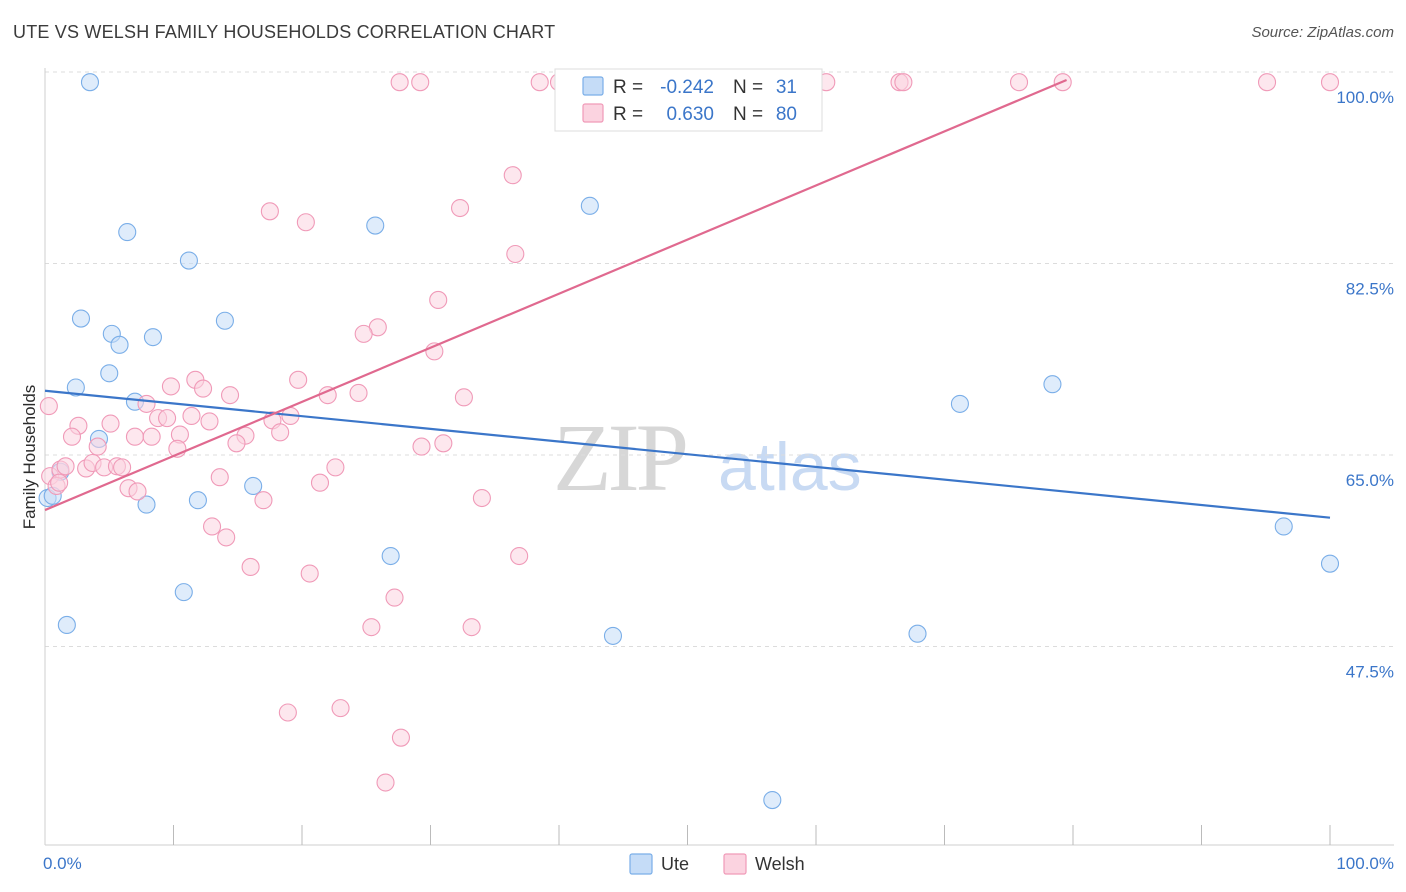  I want to click on watermark-atlas: atlas, so click(790, 467).